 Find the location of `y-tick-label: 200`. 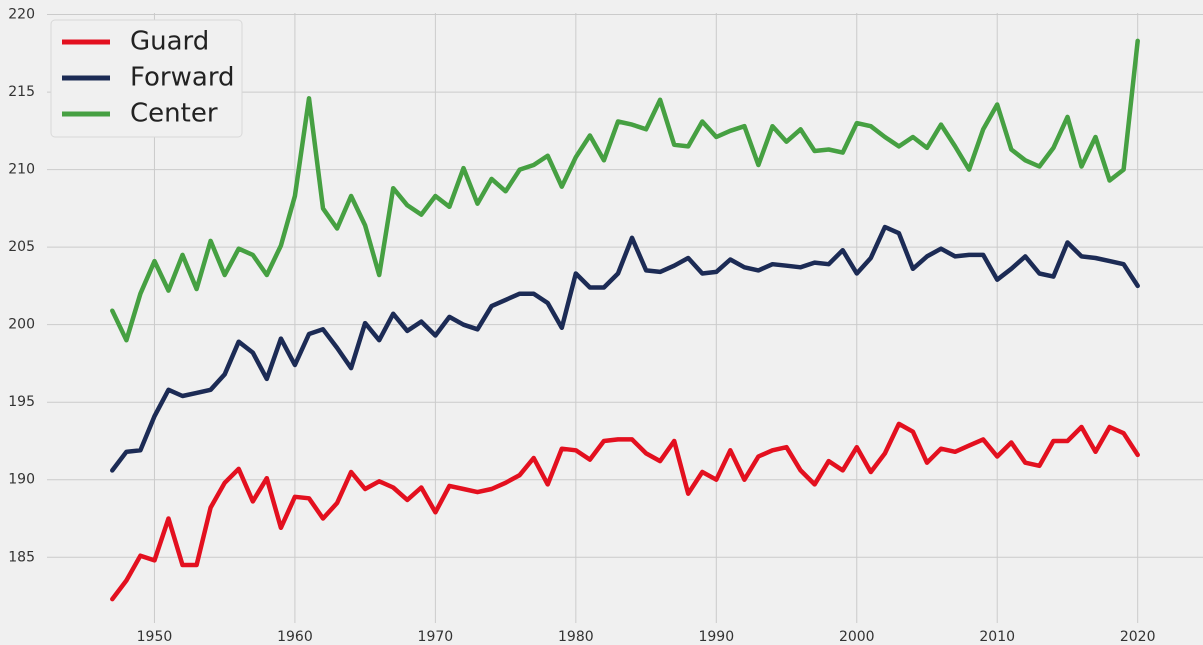

y-tick-label: 200 is located at coordinates (21, 325).